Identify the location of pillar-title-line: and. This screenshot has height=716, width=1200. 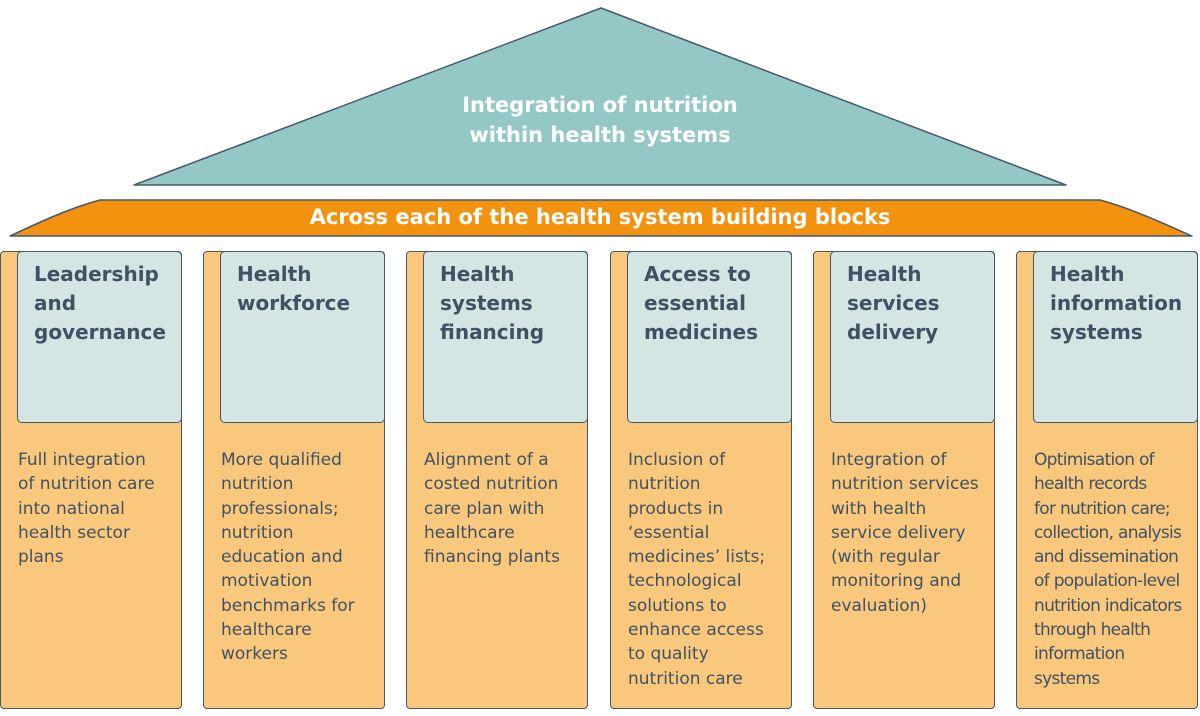
(55, 302).